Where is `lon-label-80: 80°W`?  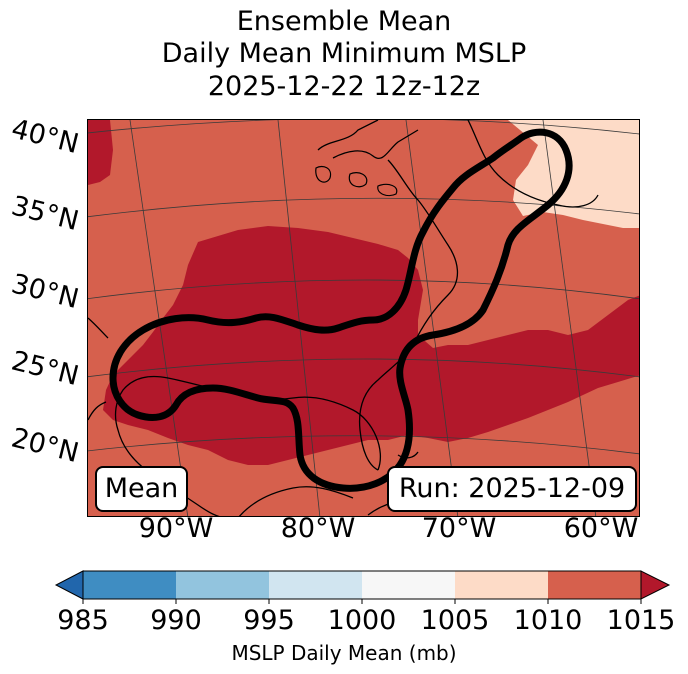
lon-label-80: 80°W is located at coordinates (318, 528).